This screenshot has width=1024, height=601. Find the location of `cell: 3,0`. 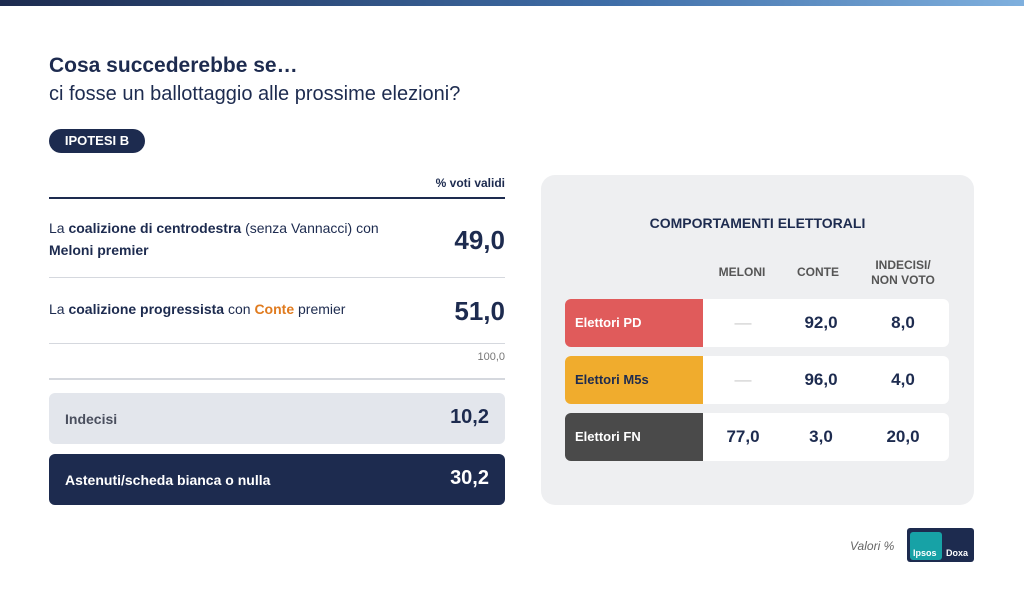

cell: 3,0 is located at coordinates (821, 436).